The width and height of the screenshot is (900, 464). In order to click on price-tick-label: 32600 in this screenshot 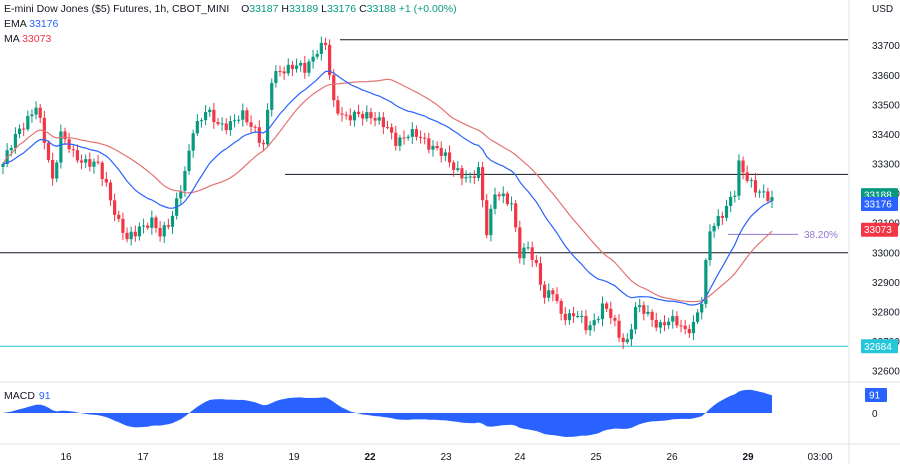, I will do `click(886, 372)`.